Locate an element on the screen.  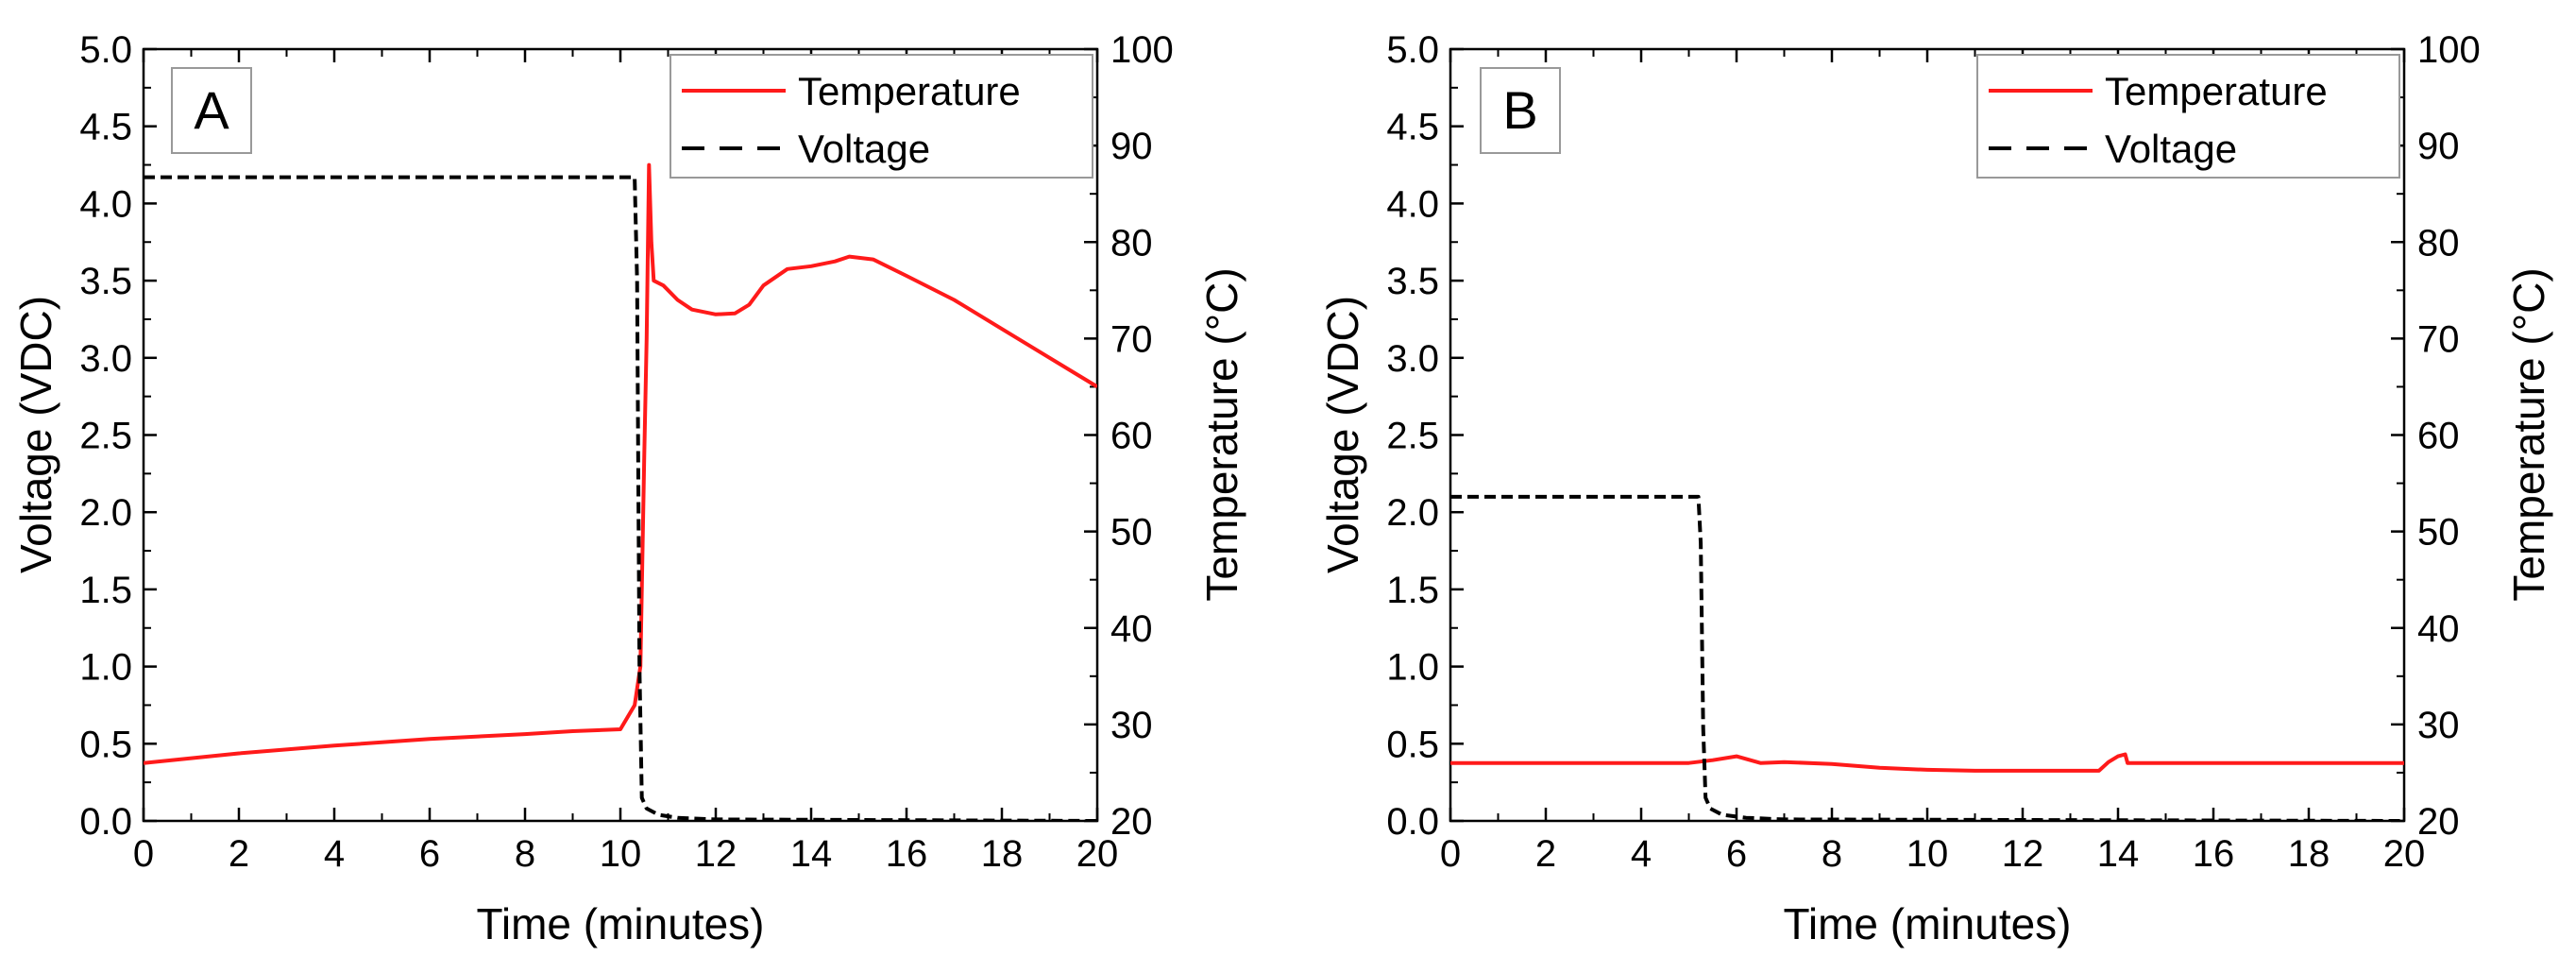
y-tick-label-b: 2.0 is located at coordinates (1412, 513).